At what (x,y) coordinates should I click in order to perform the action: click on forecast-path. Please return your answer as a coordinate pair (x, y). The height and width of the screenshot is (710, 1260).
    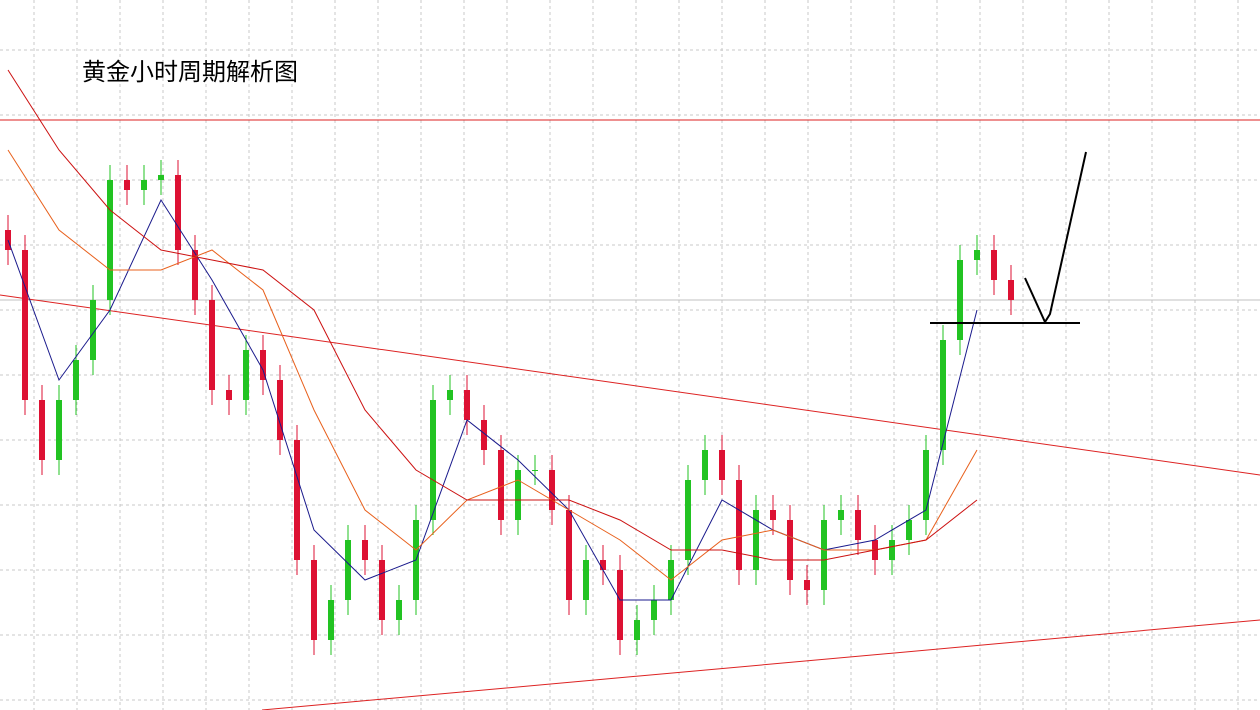
    Looking at the image, I should click on (1055, 238).